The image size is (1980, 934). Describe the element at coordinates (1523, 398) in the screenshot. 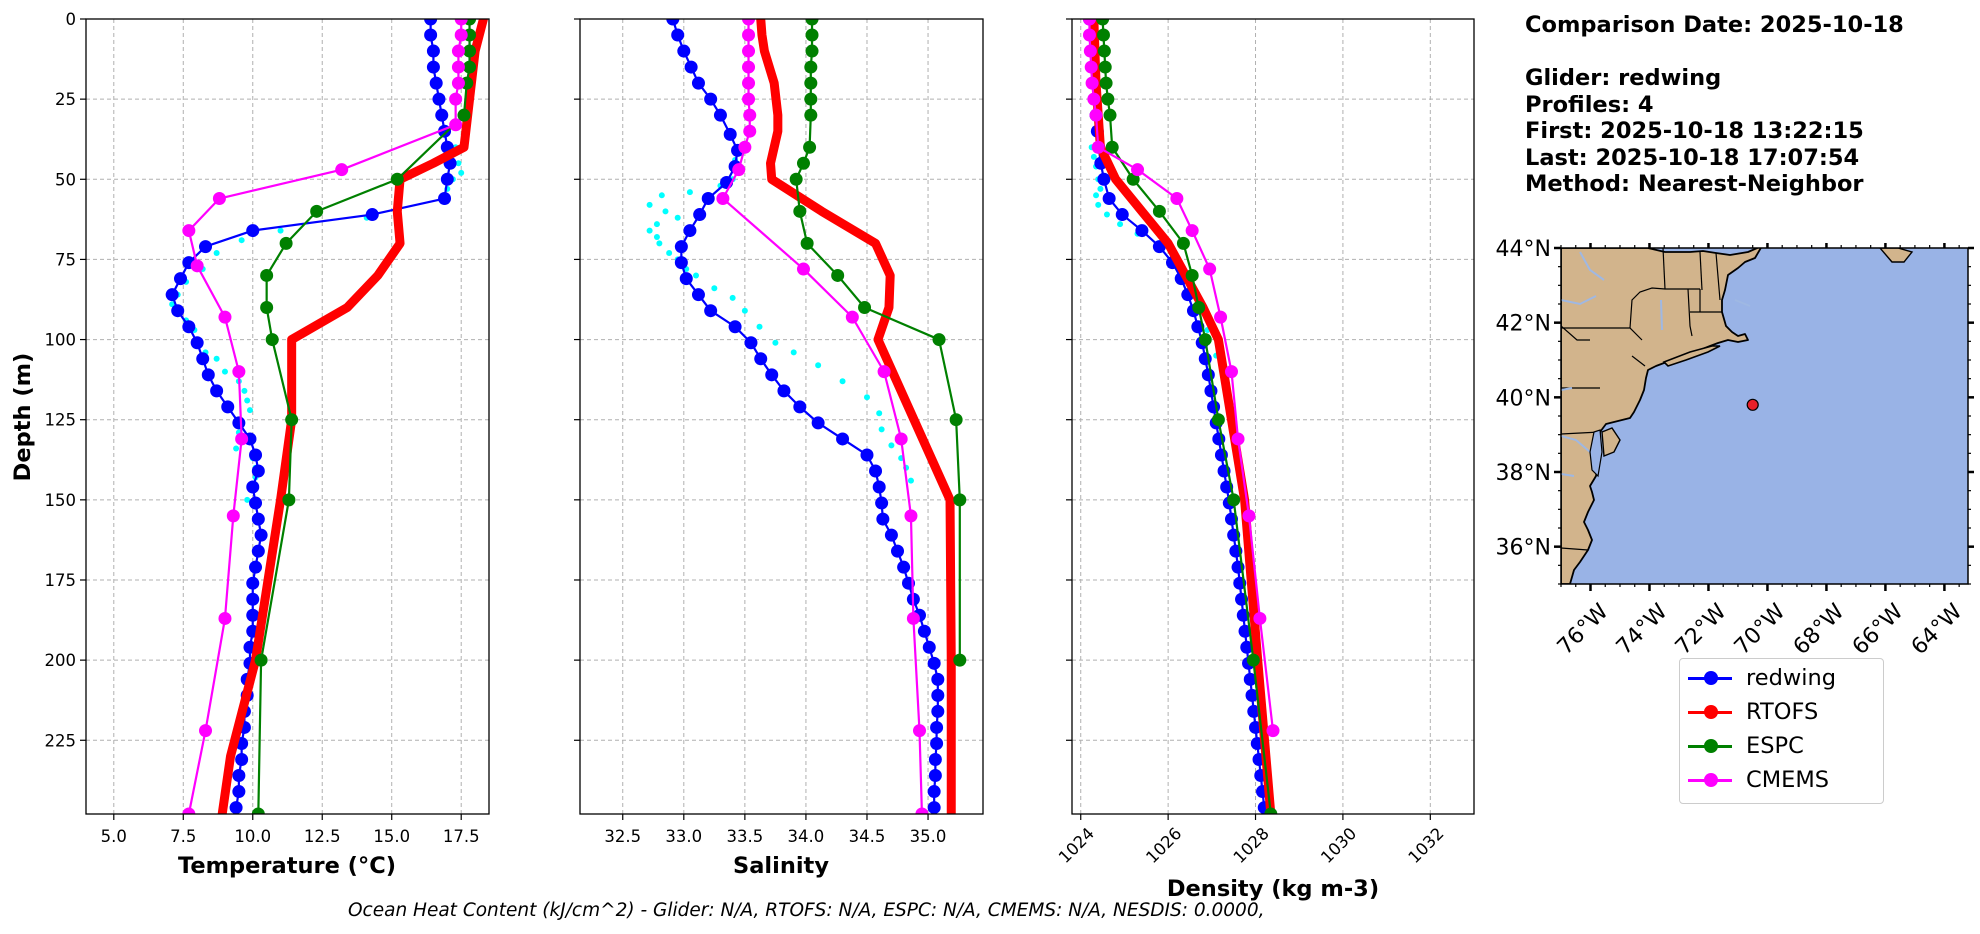

I see `lat-tick-label: 40°N` at that location.